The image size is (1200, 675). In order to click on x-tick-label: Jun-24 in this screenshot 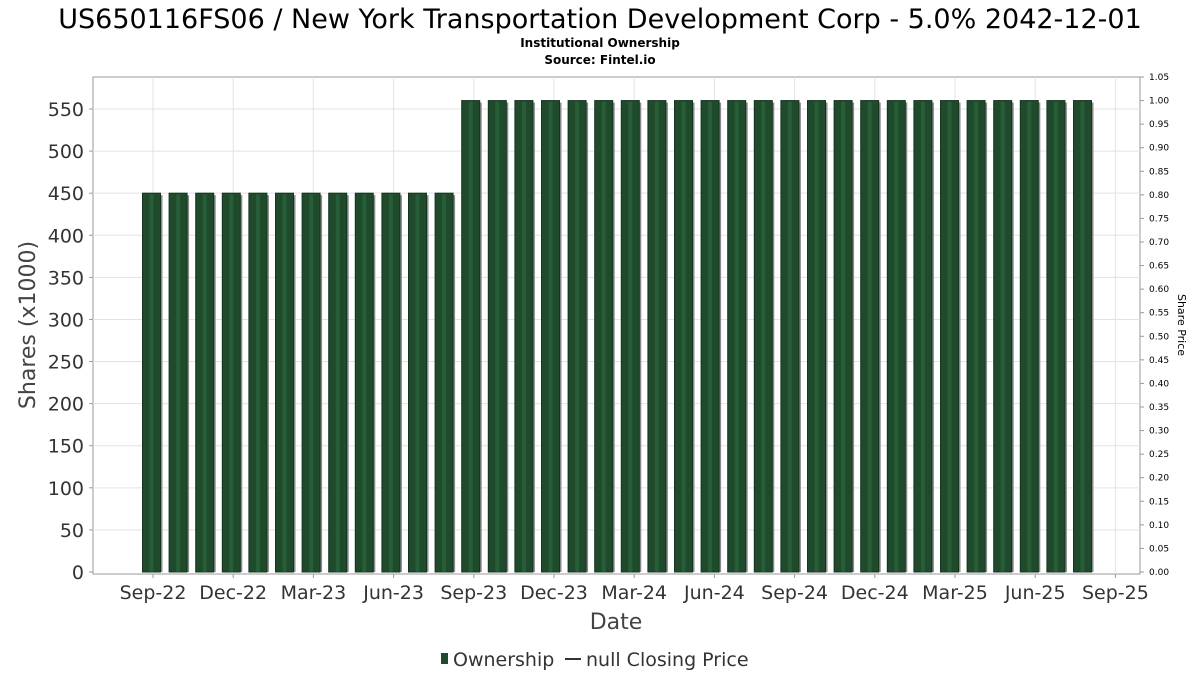, I will do `click(714, 593)`.